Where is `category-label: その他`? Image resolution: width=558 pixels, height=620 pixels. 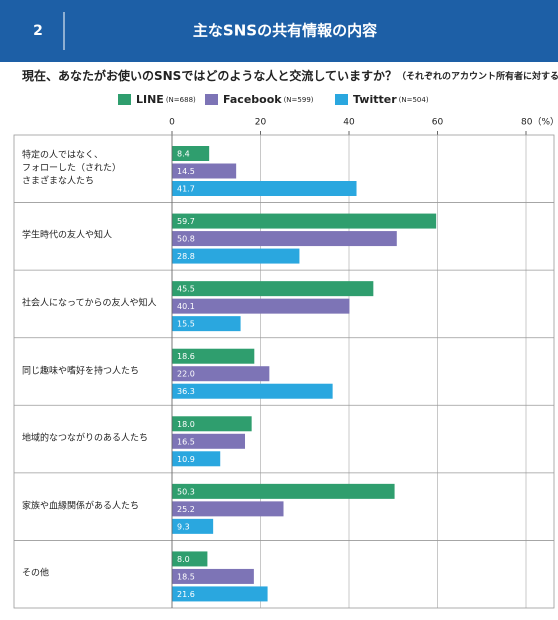 category-label: その他 is located at coordinates (36, 573).